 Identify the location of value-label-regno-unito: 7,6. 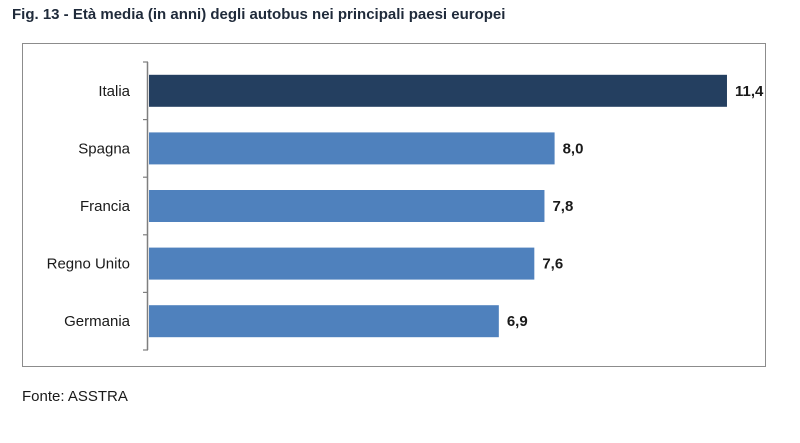
(552, 264).